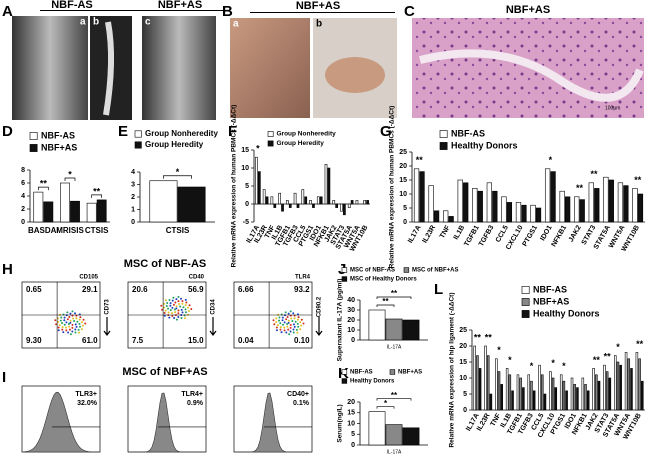  What do you see at coordinates (197, 278) in the screenshot?
I see `x-marker: CD40` at bounding box center [197, 278].